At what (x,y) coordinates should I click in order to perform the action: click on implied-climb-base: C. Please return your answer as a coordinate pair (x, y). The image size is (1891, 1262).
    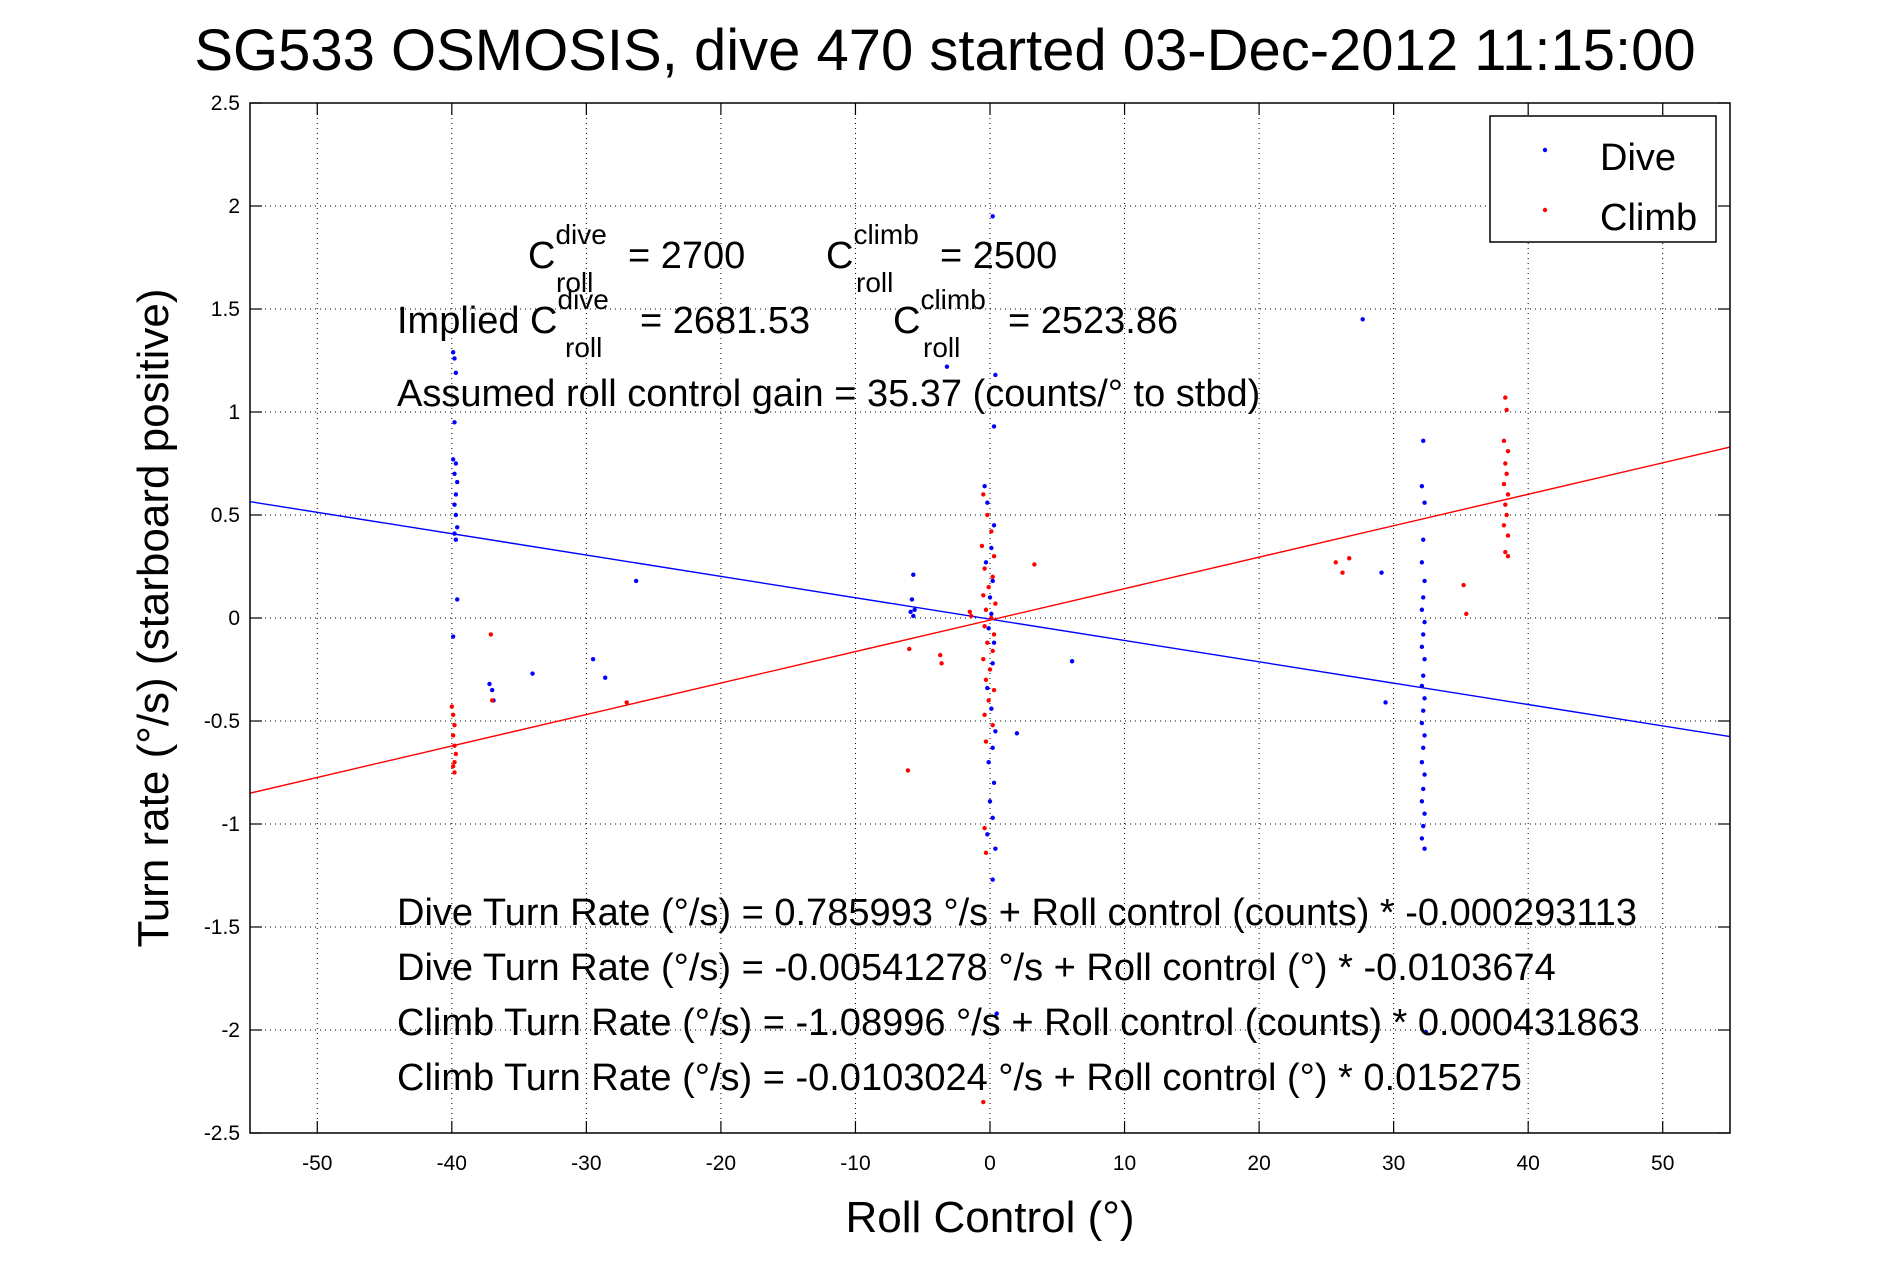
    Looking at the image, I should click on (906, 321).